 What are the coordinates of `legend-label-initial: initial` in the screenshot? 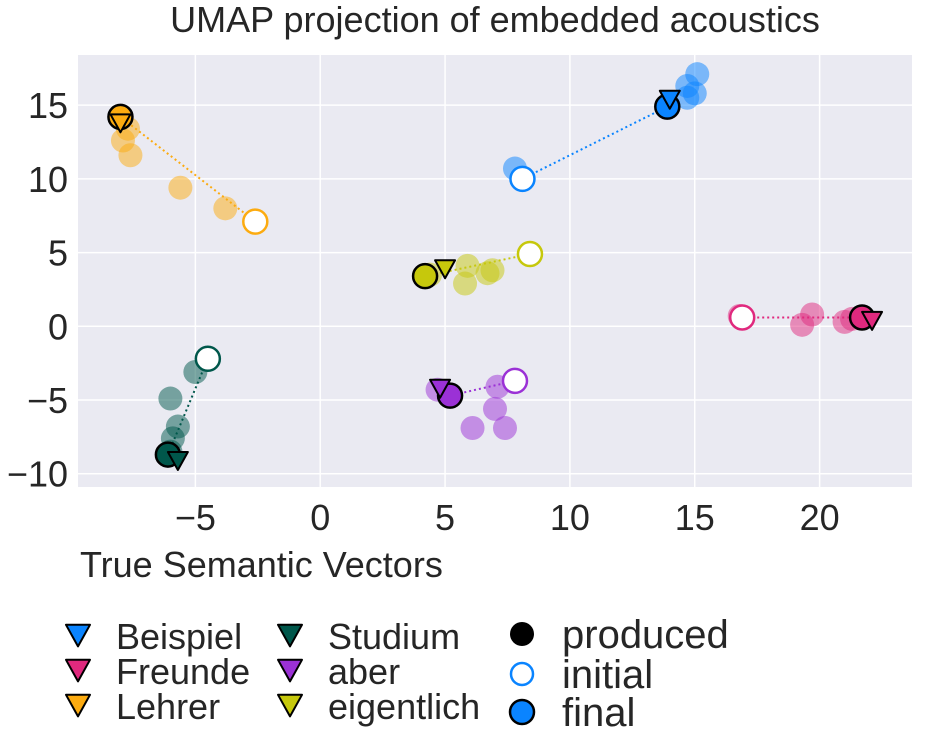 It's located at (607, 675).